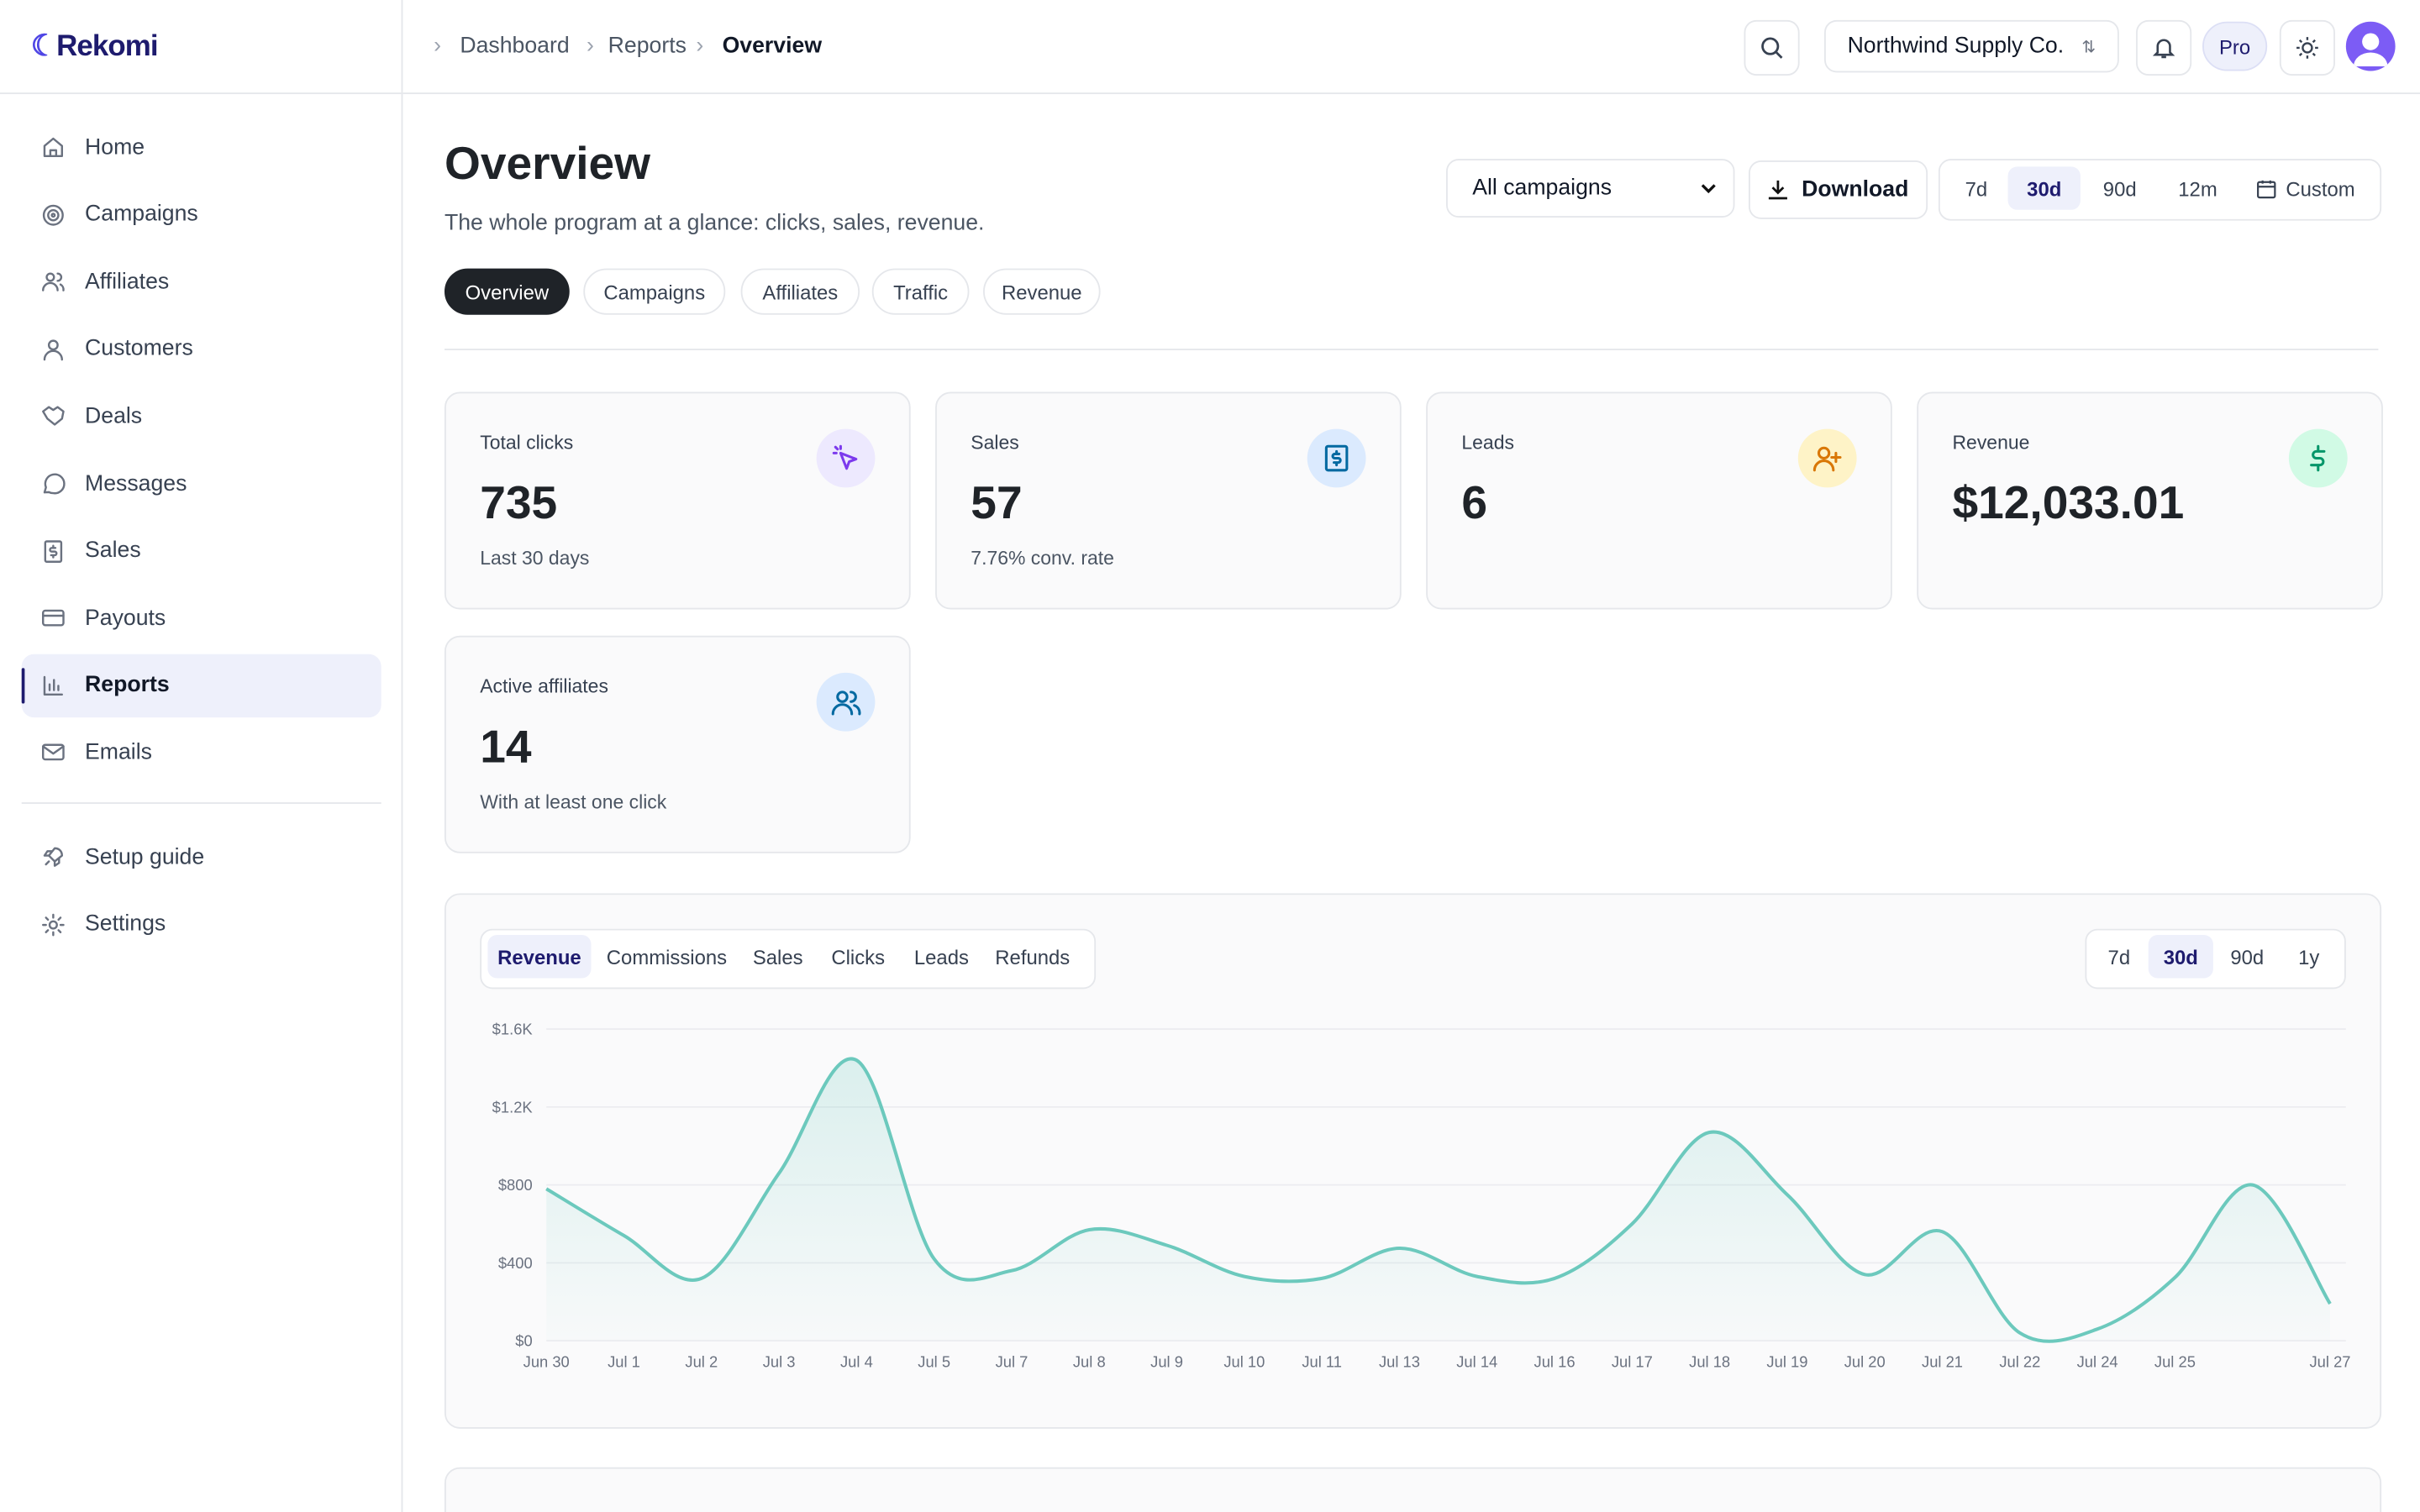 The width and height of the screenshot is (2420, 1512). What do you see at coordinates (1839, 189) in the screenshot?
I see `download-button: Download` at bounding box center [1839, 189].